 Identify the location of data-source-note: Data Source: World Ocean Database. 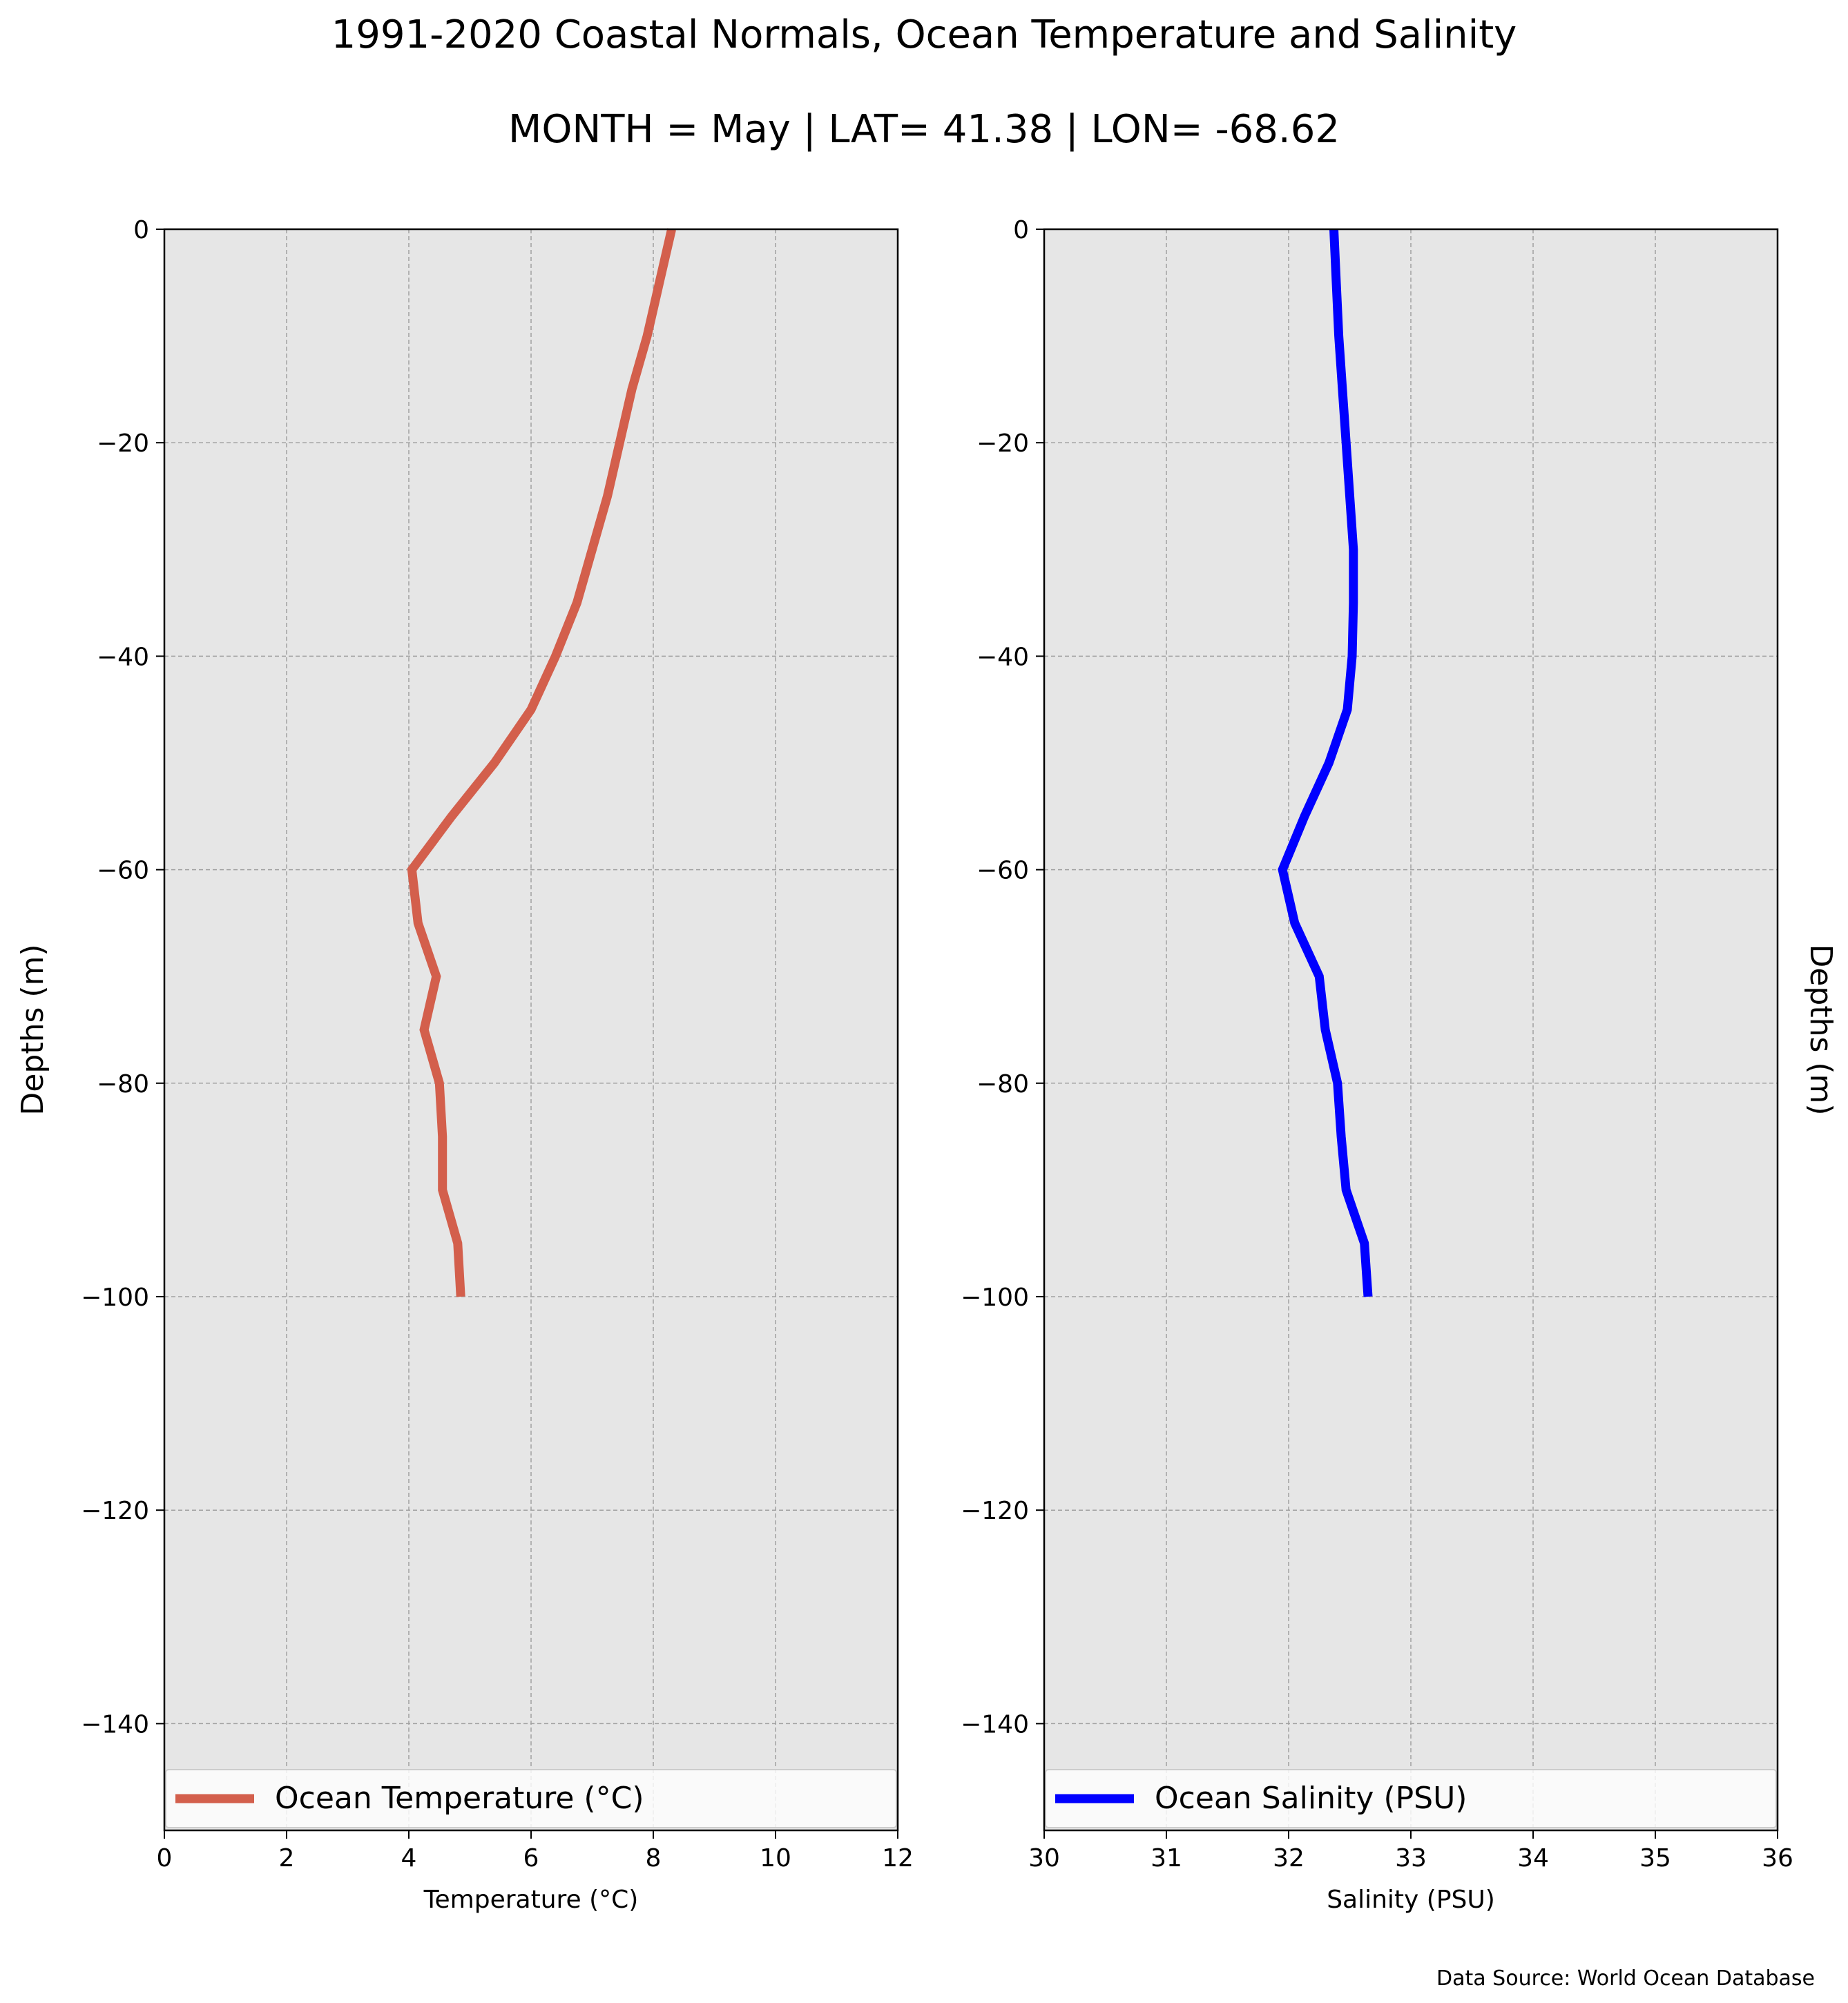
(1625, 1978).